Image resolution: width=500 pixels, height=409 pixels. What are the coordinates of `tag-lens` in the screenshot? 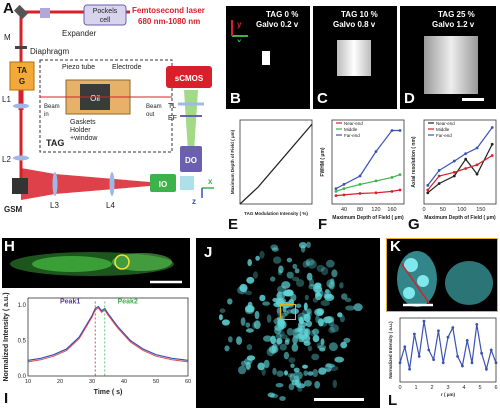 It's located at (22, 76).